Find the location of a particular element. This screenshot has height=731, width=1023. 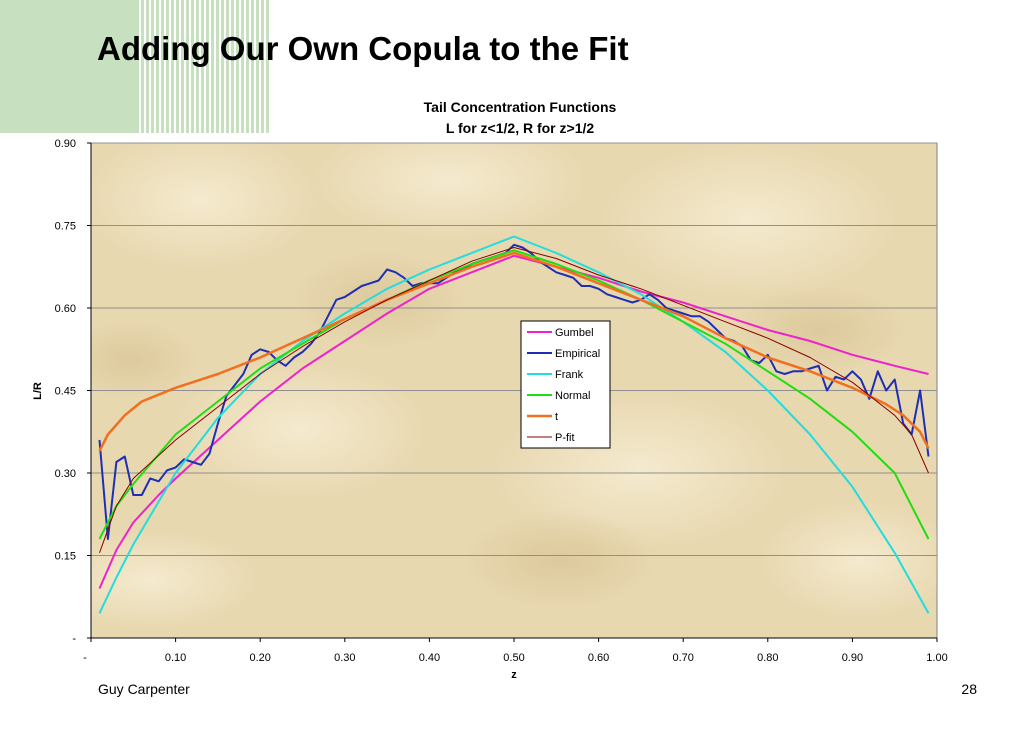

page-number: 28 is located at coordinates (969, 689).